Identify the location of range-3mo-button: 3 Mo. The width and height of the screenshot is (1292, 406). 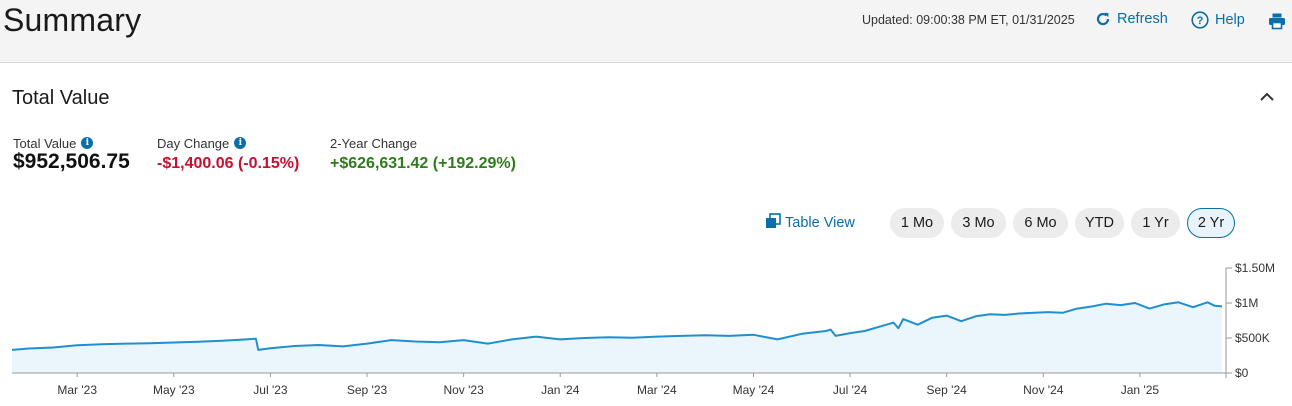
(978, 223).